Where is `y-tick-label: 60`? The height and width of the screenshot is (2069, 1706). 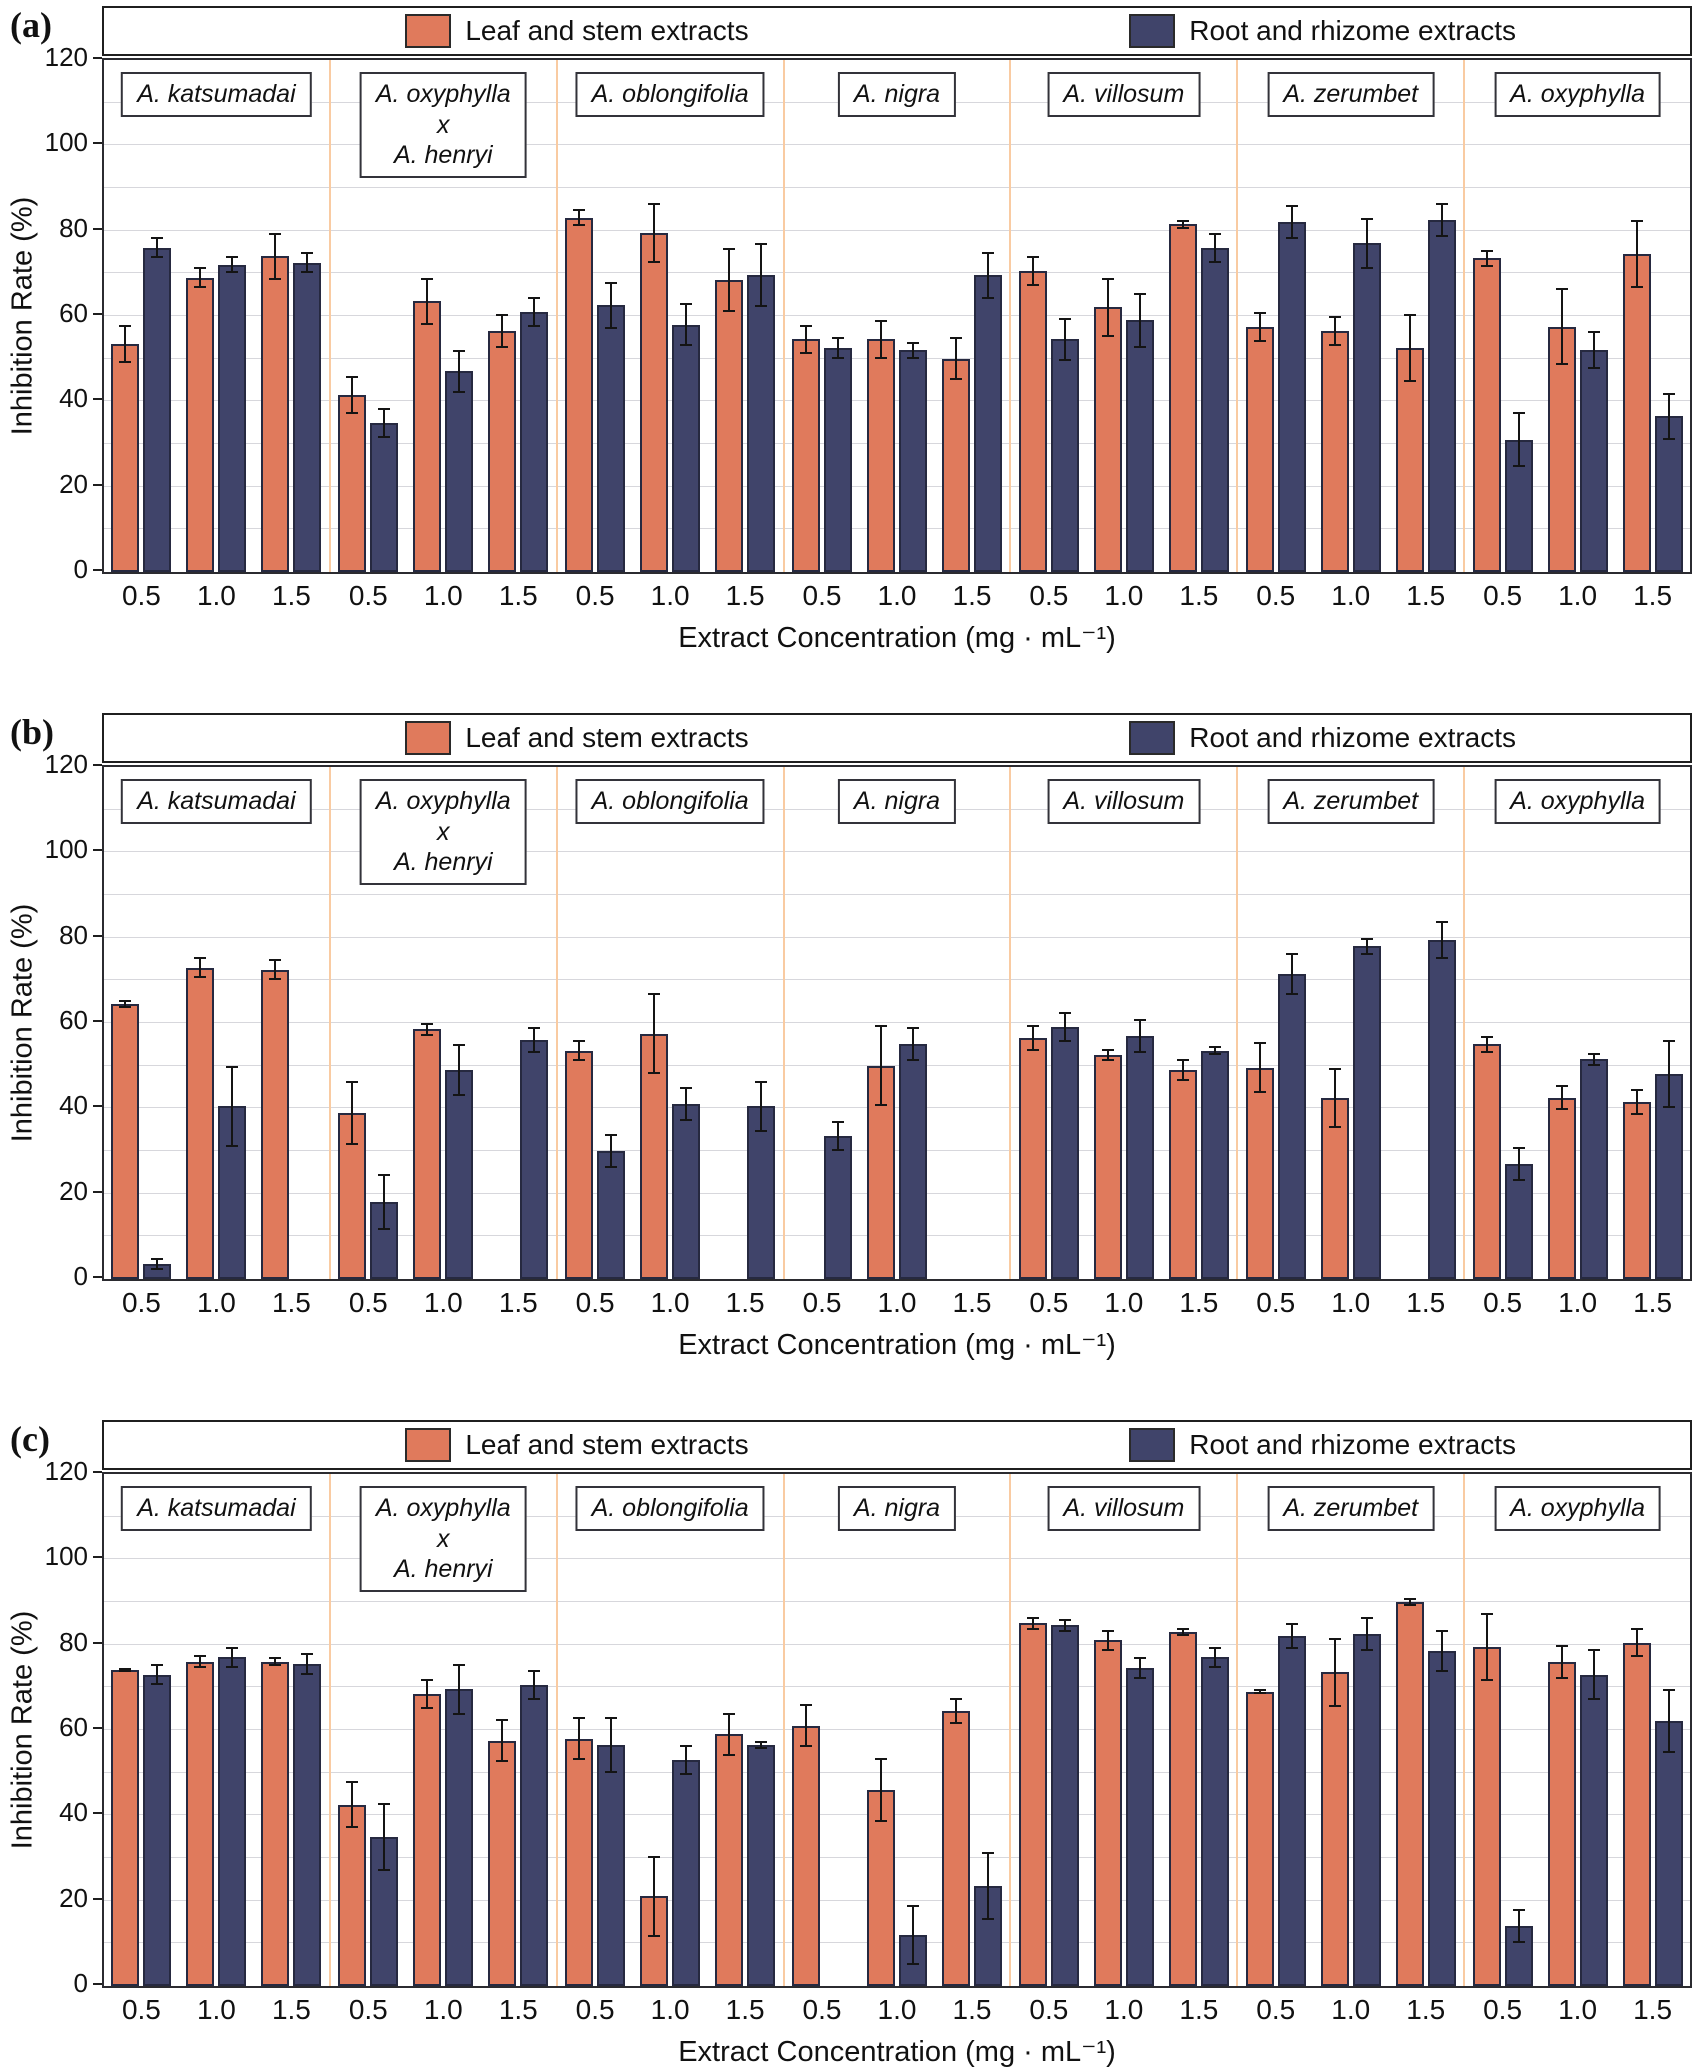 y-tick-label: 60 is located at coordinates (73, 1727).